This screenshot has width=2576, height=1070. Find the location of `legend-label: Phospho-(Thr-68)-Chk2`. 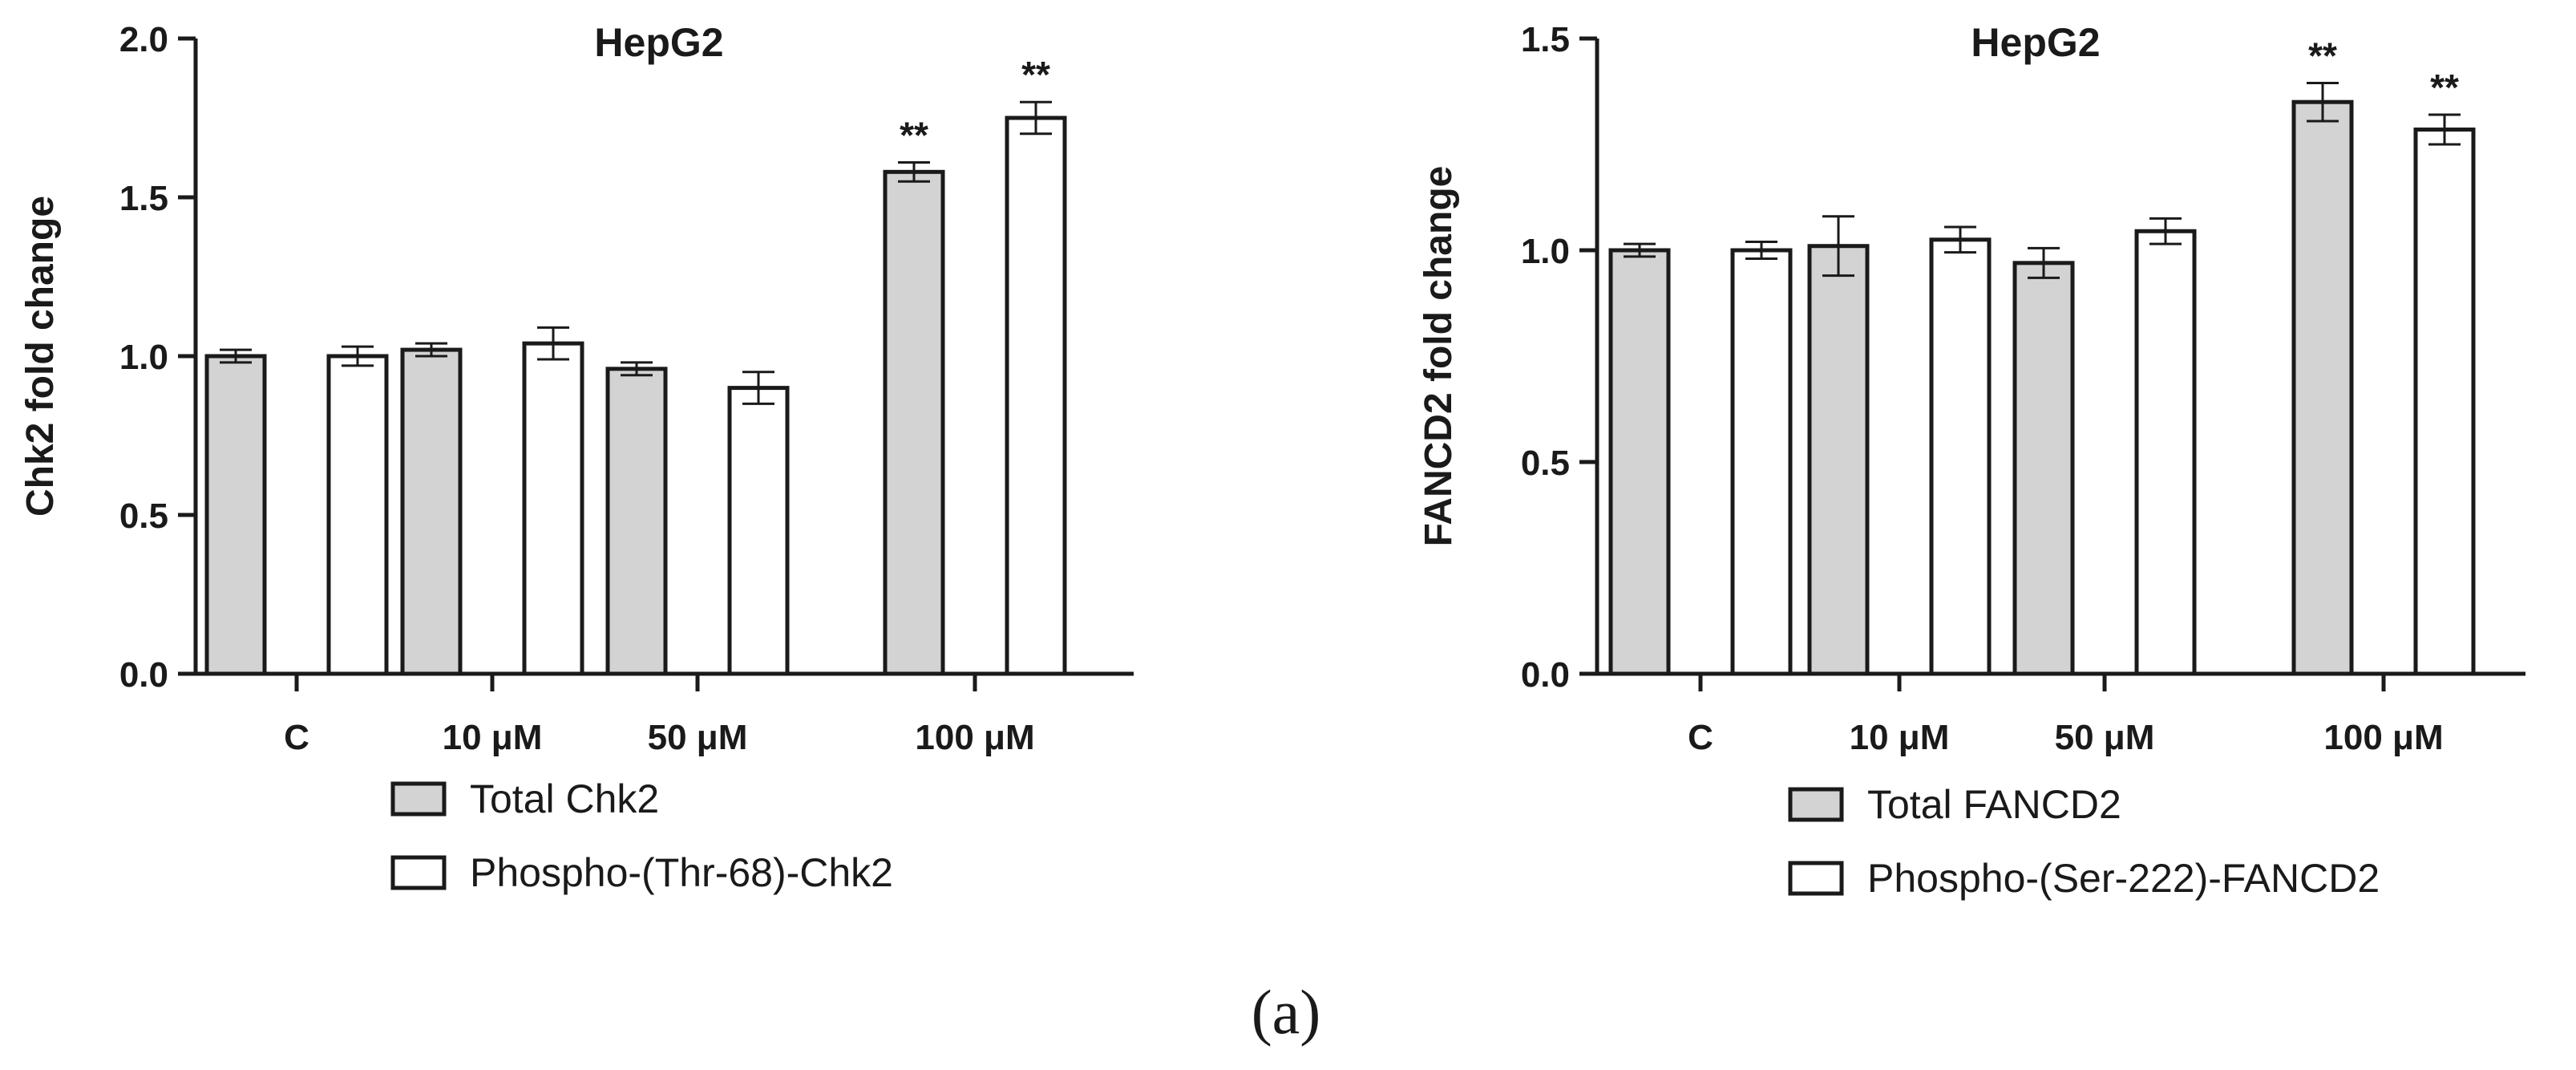

legend-label: Phospho-(Thr-68)-Chk2 is located at coordinates (681, 873).